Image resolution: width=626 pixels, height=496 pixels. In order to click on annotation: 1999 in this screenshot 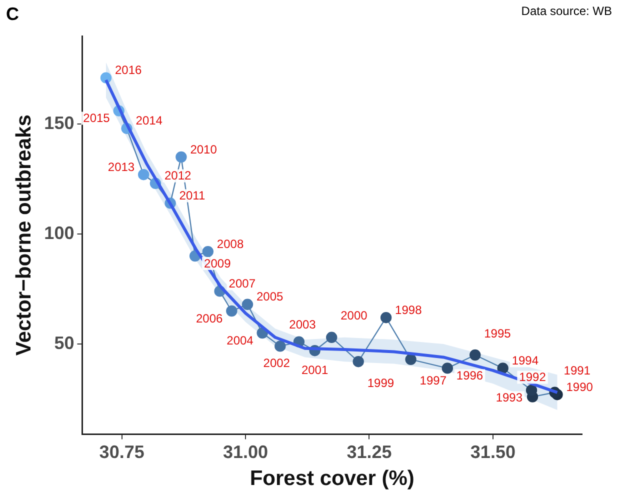, I will do `click(380, 383)`.